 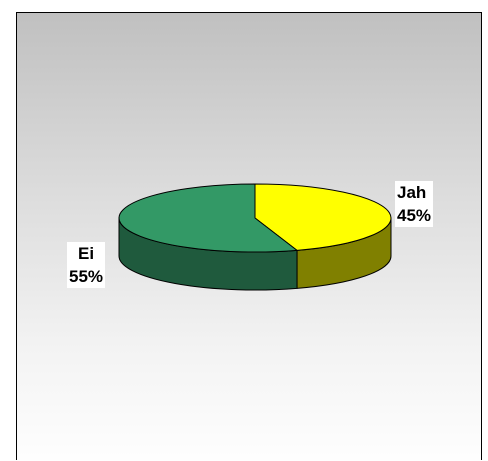 What do you see at coordinates (414, 215) in the screenshot?
I see `data-label-jah-value: 45%` at bounding box center [414, 215].